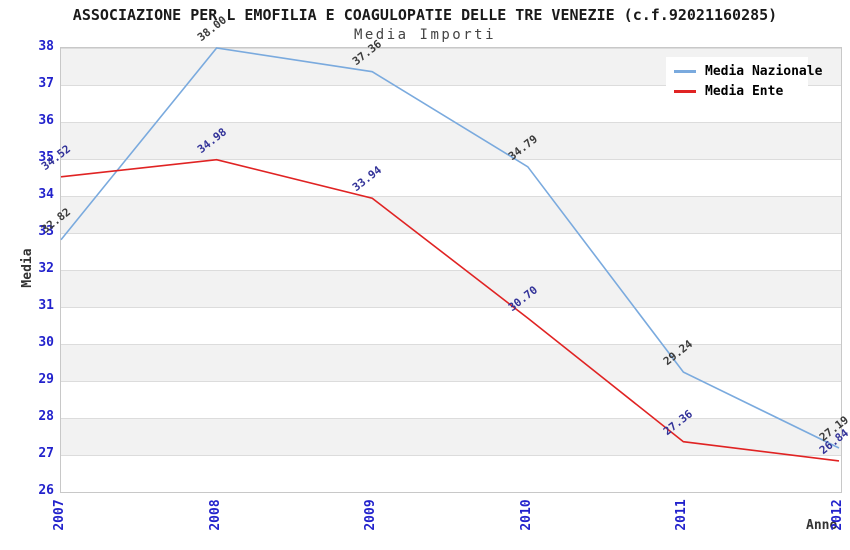 This screenshot has height=550, width=850. Describe the element at coordinates (46, 231) in the screenshot. I see `y-tick-label: 33` at that location.